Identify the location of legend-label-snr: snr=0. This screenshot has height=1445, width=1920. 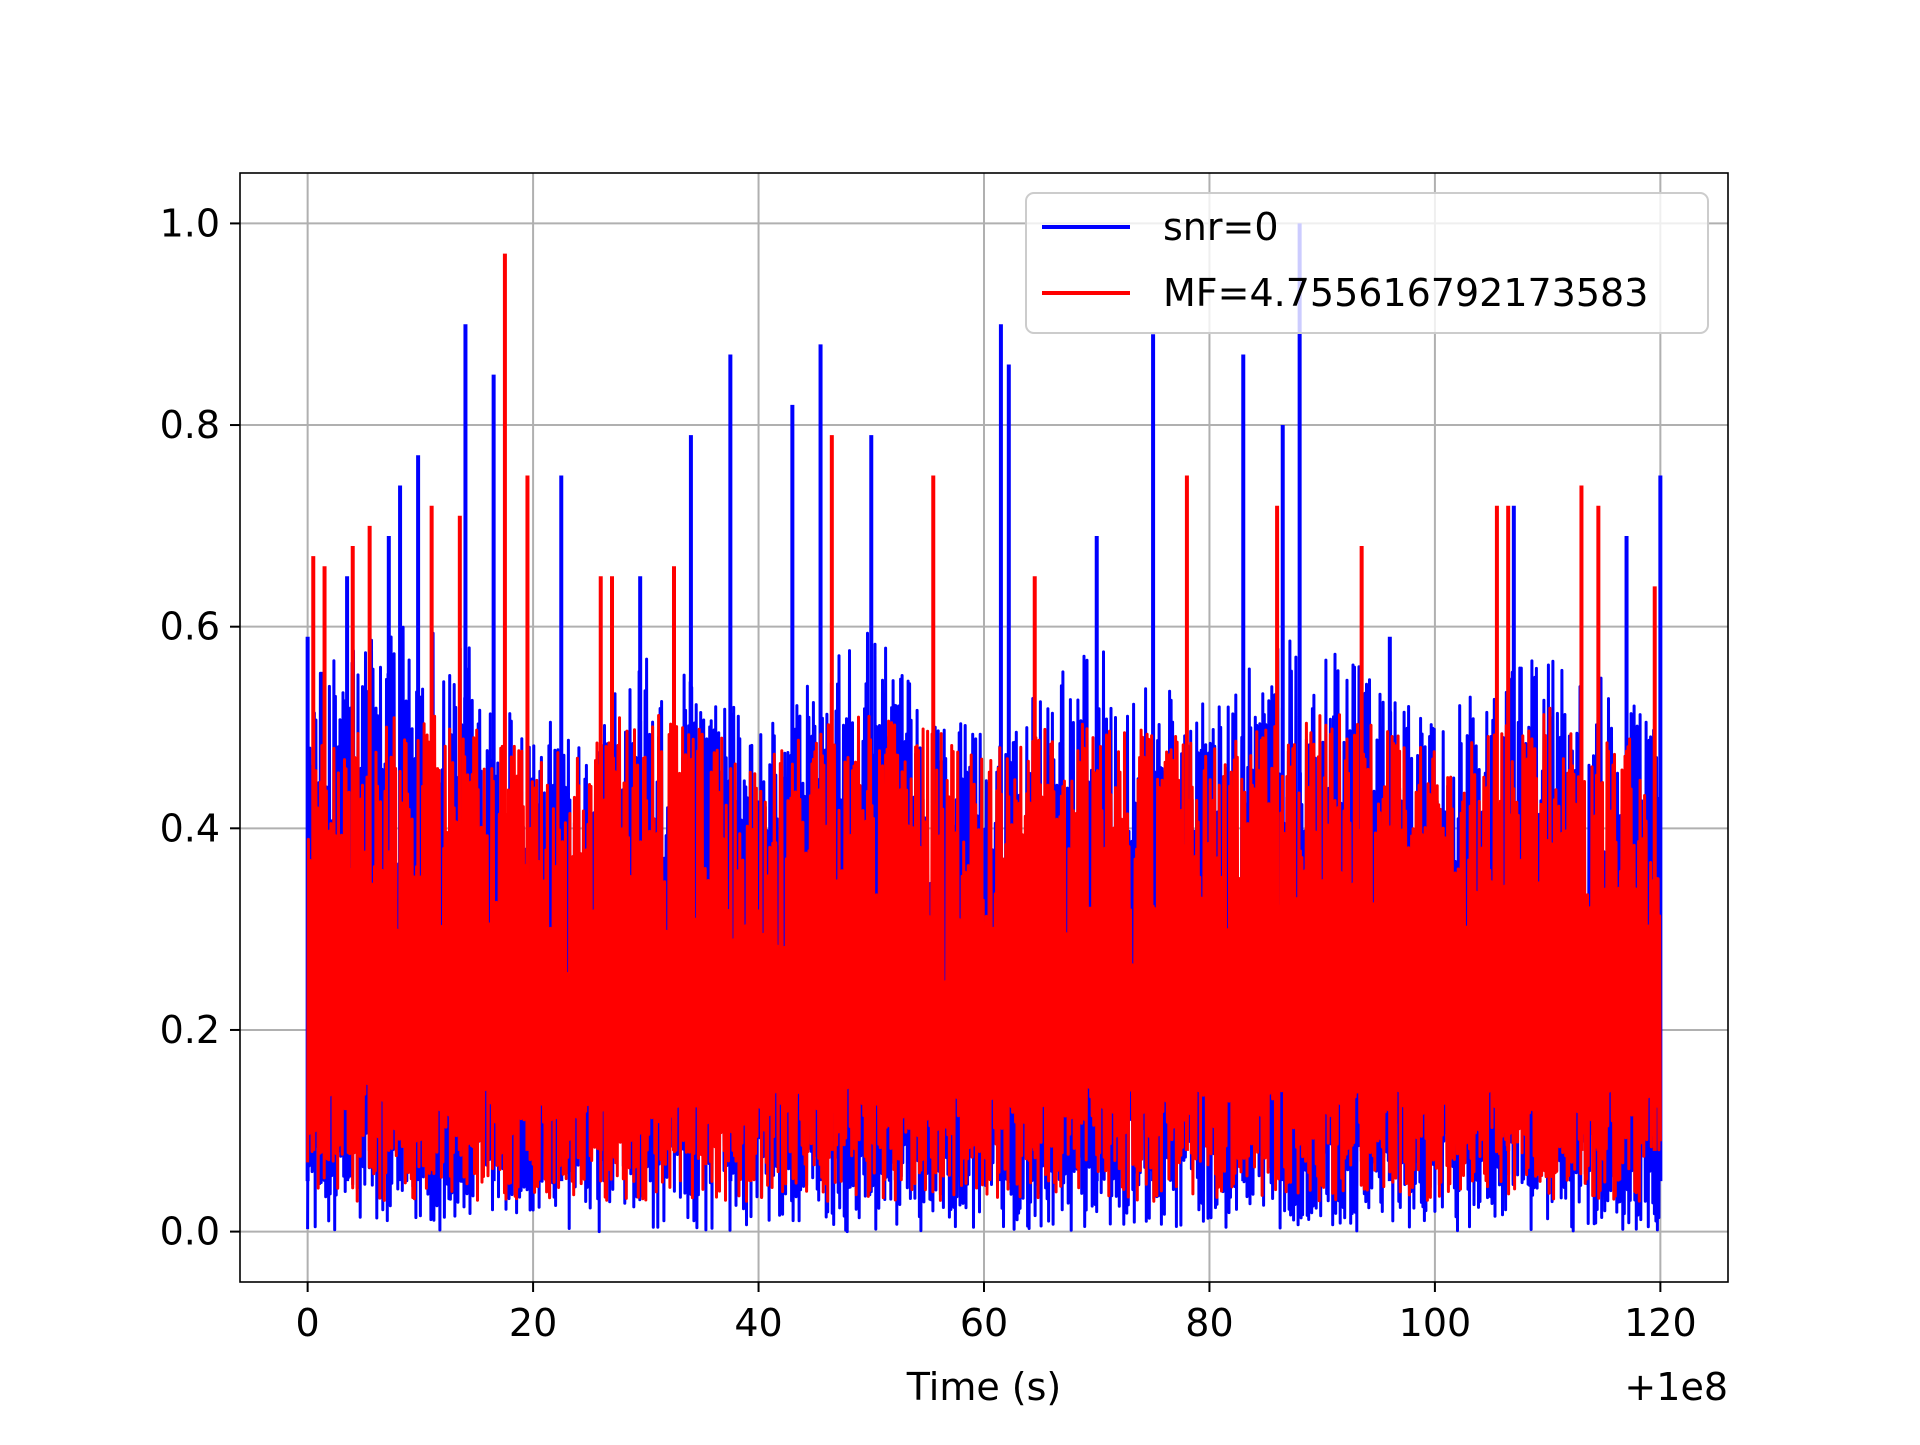
(1221, 227).